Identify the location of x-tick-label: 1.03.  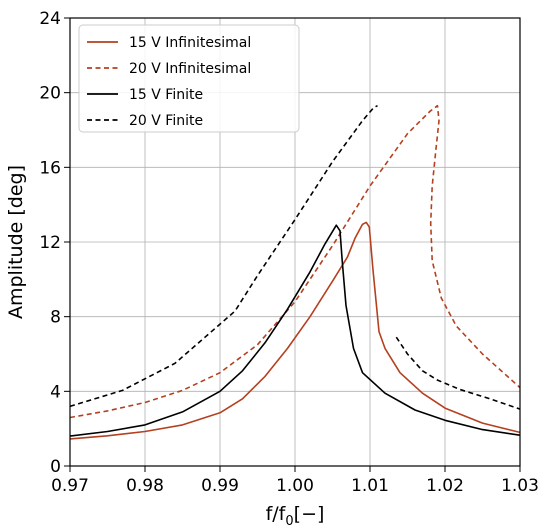
(520, 486).